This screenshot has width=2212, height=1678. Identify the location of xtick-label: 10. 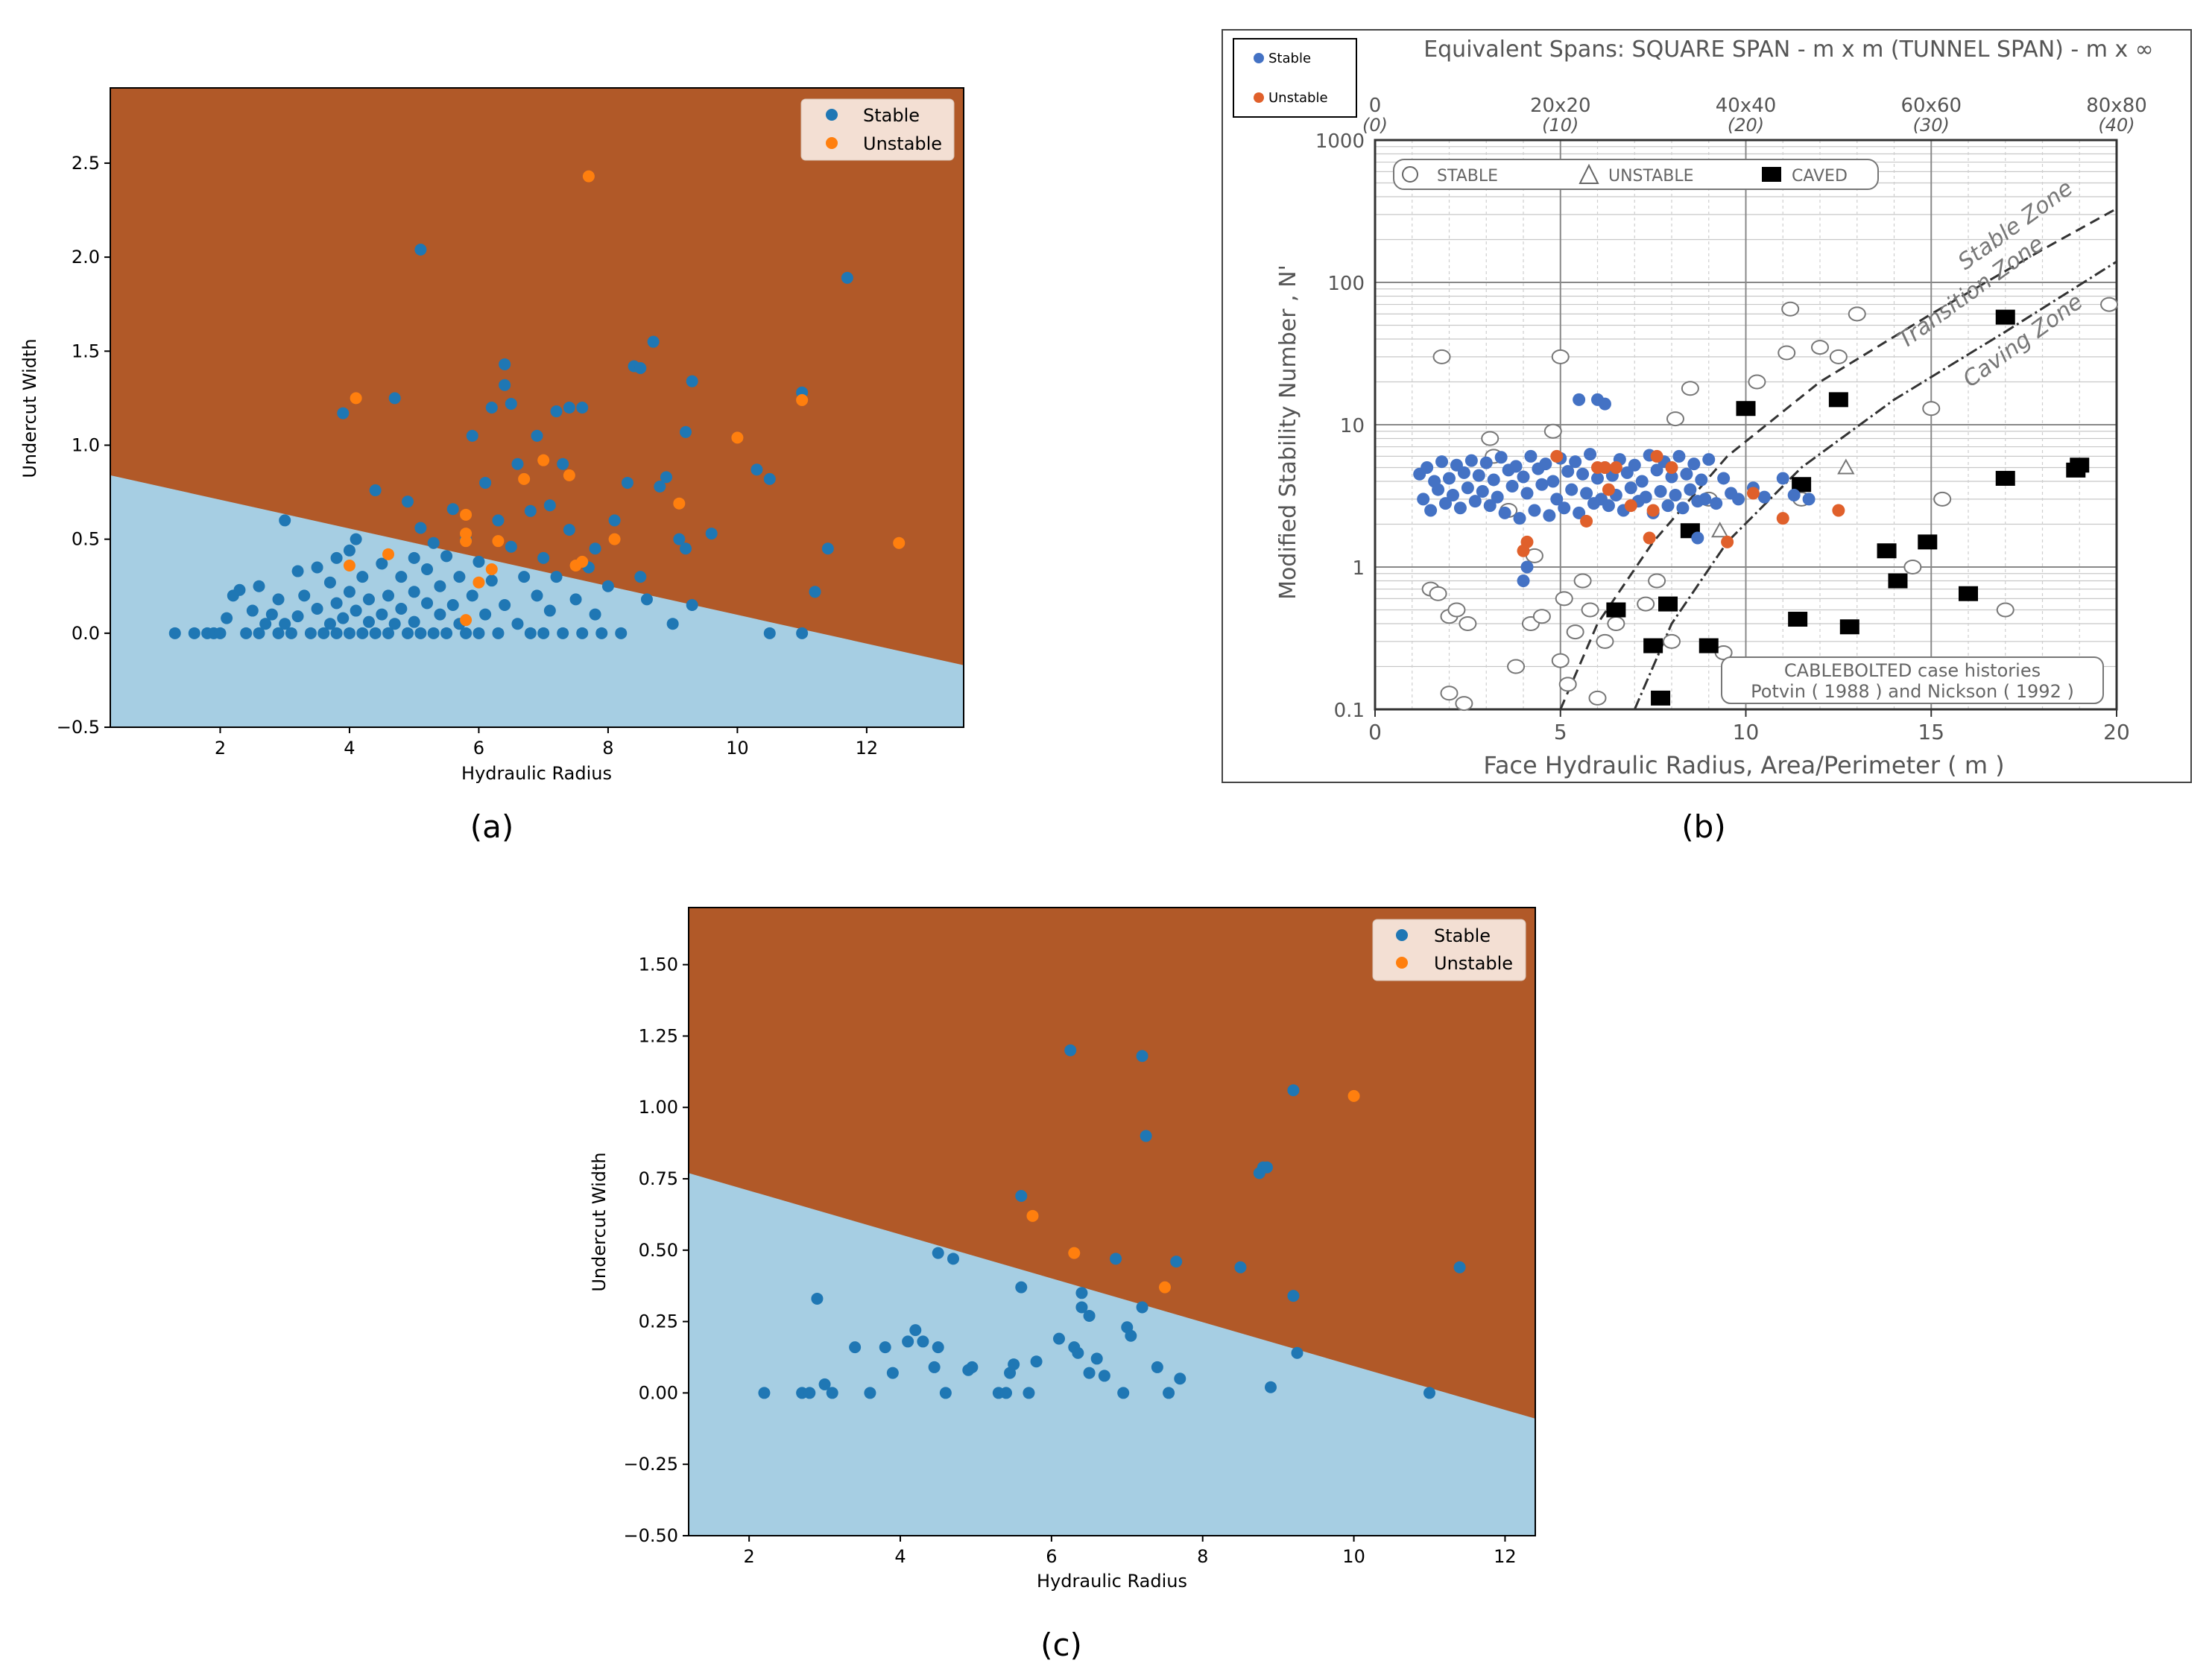
(1746, 732).